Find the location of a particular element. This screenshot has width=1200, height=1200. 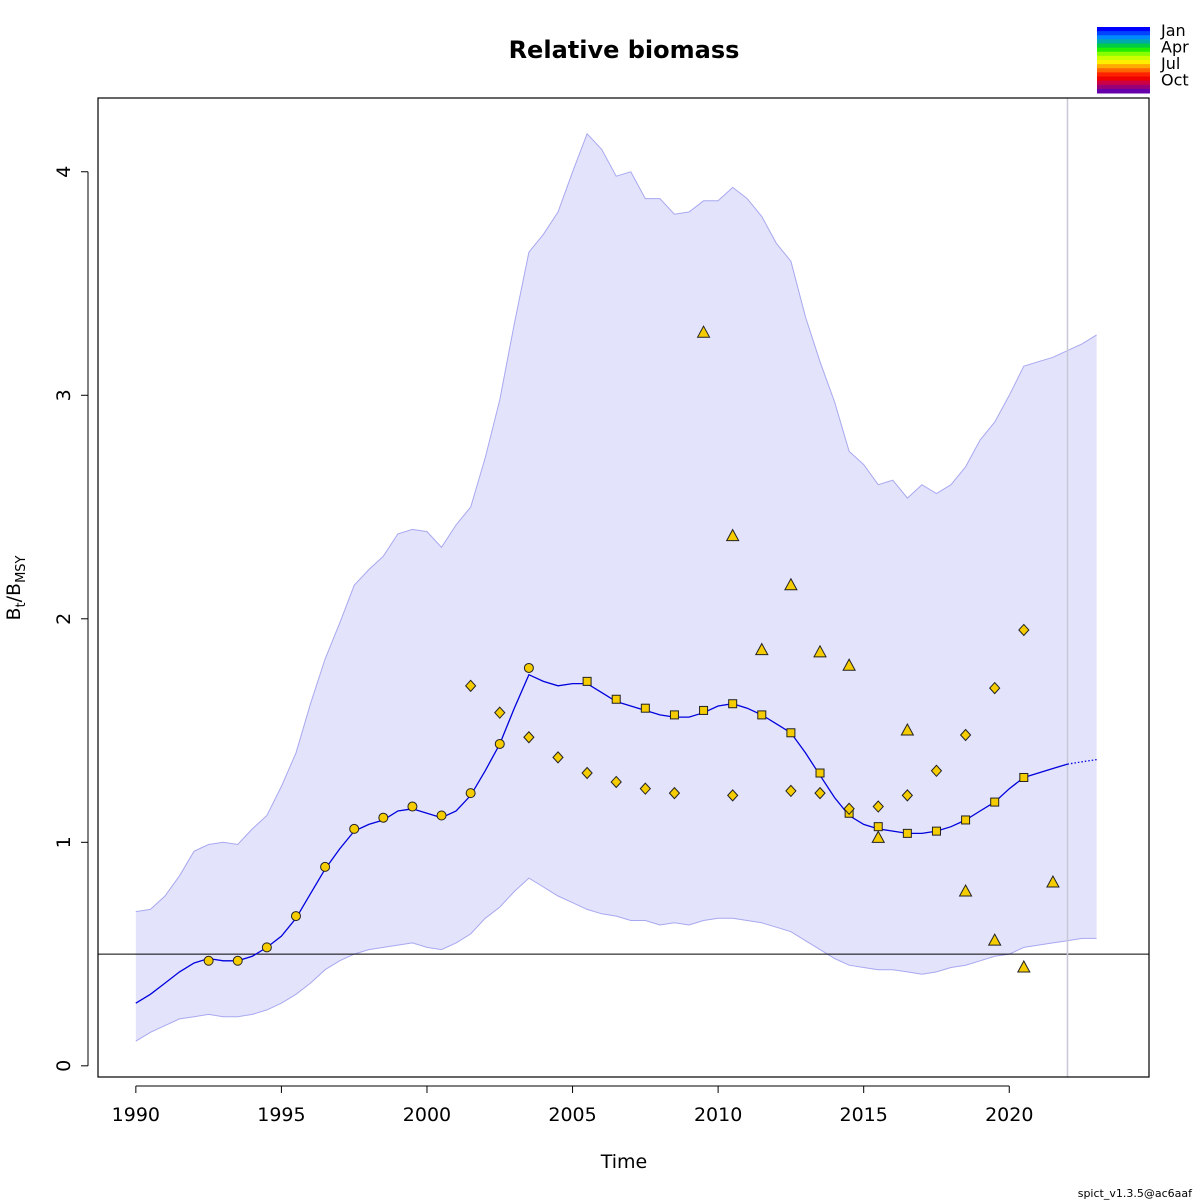

y-axis-label: Bt/BMSY is located at coordinates (16, 587).